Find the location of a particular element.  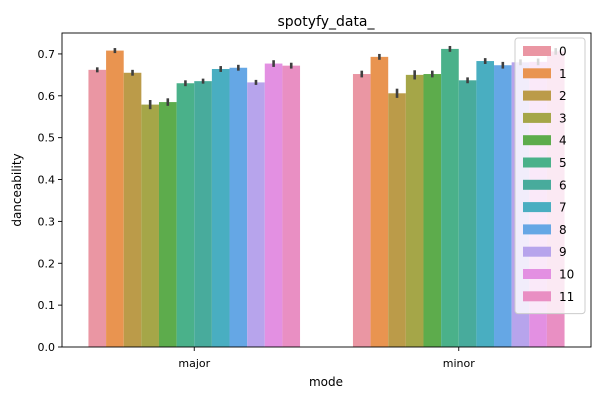

legend-label: 1 is located at coordinates (563, 74).